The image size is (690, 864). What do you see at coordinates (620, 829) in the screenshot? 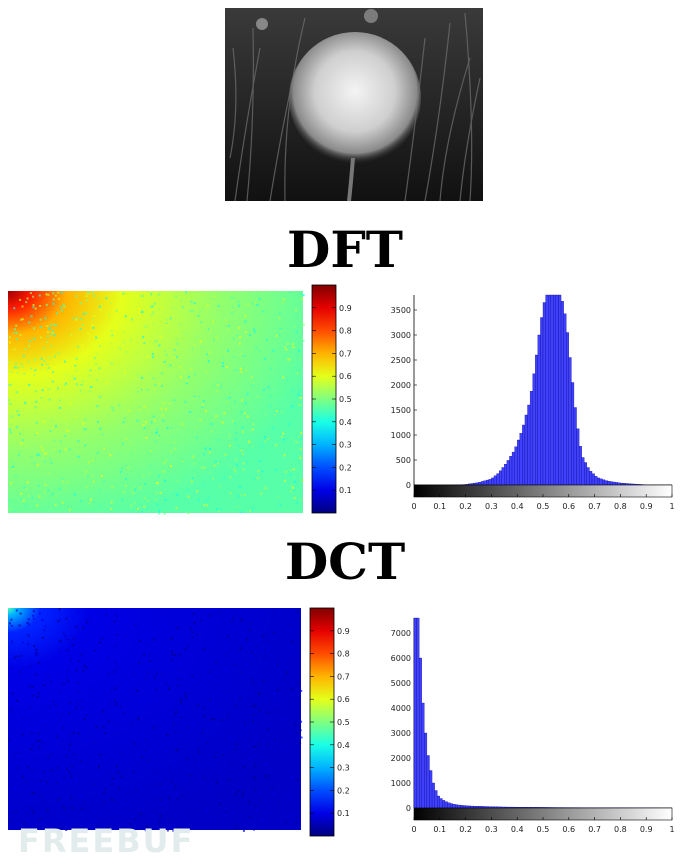
I see `x-tick-label: 0.8` at bounding box center [620, 829].